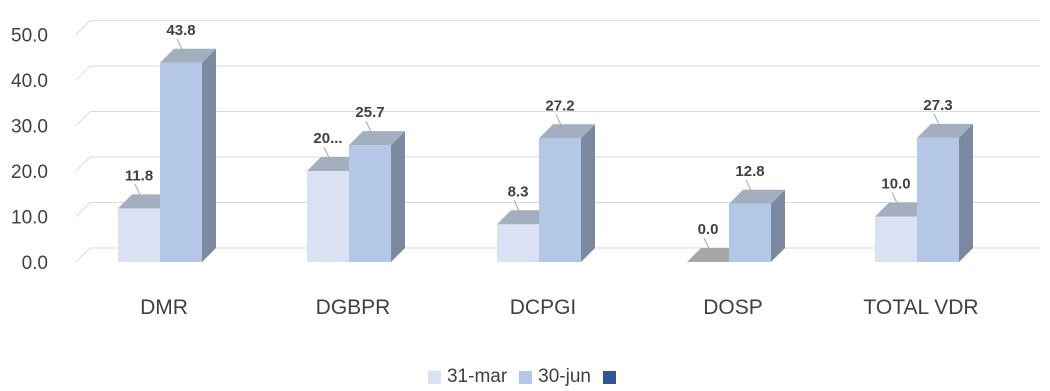 This screenshot has width=1050, height=391. What do you see at coordinates (477, 376) in the screenshot?
I see `legend-label-31-mar: 31-mar` at bounding box center [477, 376].